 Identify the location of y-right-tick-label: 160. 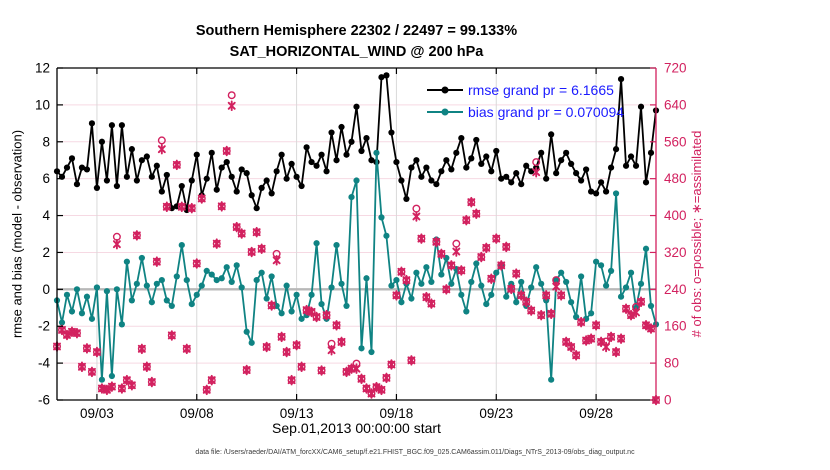
(675, 326).